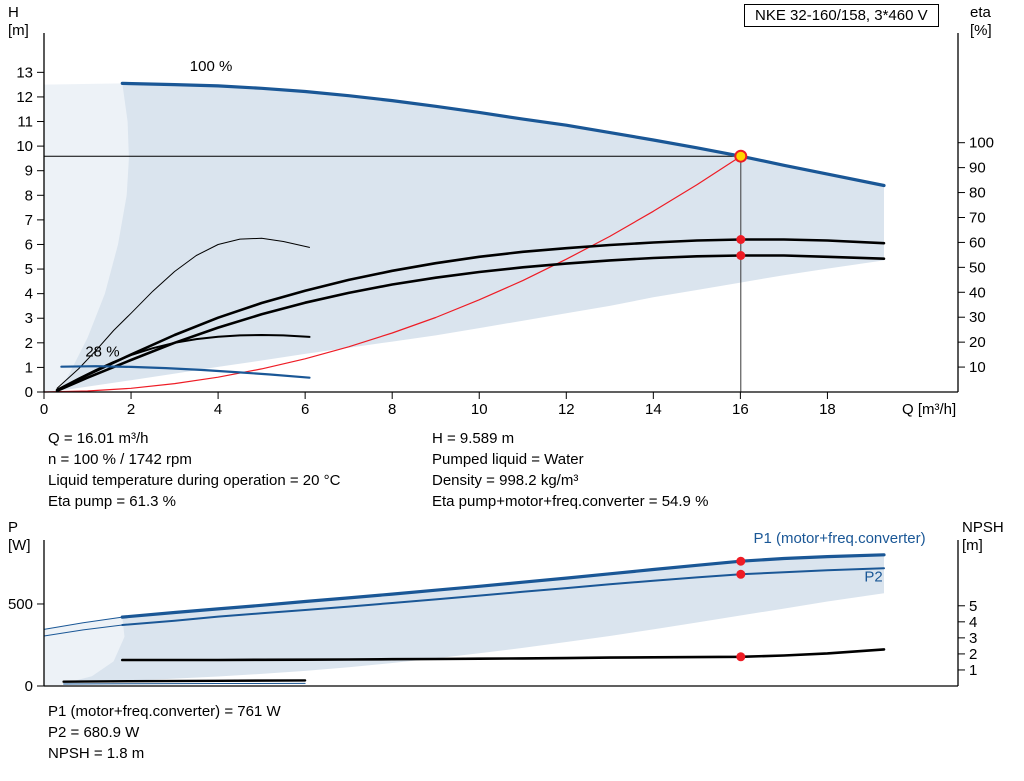  What do you see at coordinates (977, 267) in the screenshot?
I see `y-right-tick-label: 50` at bounding box center [977, 267].